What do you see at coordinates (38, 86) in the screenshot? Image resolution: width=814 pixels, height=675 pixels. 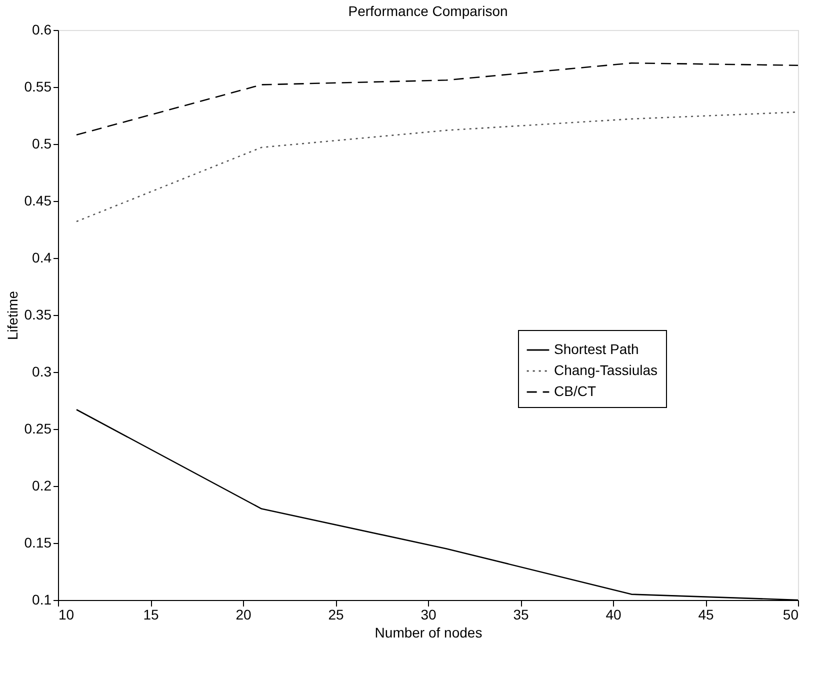 I see `y-tick-label: 0.55` at bounding box center [38, 86].